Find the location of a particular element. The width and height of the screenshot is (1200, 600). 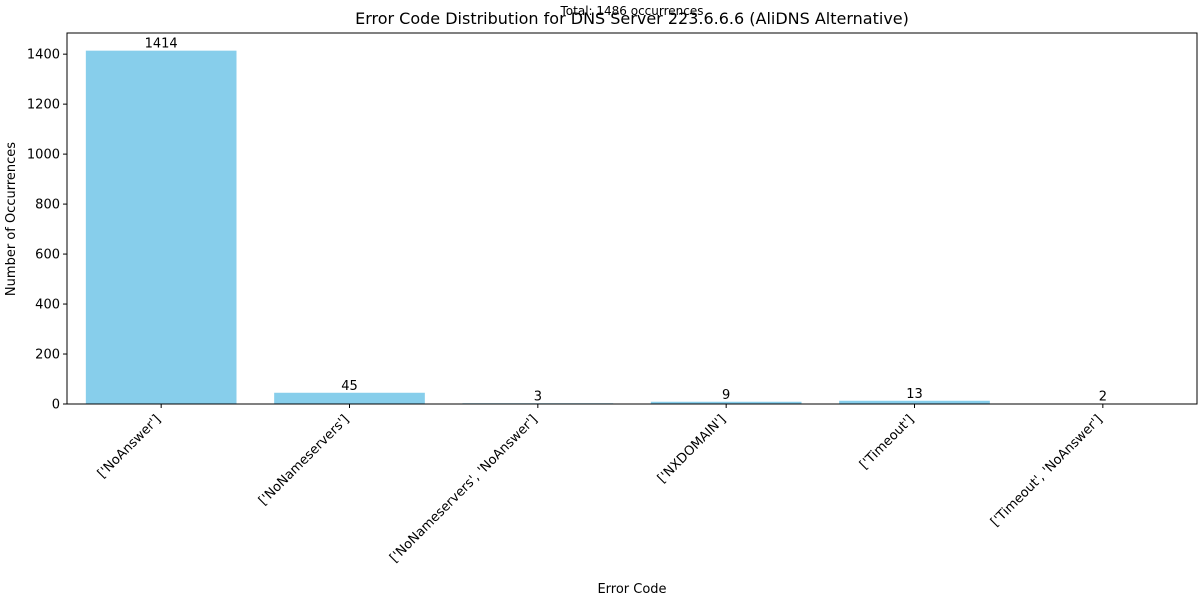

x-tick-label: ['NoNameservers', 'NoAnswer'] is located at coordinates (464, 489).